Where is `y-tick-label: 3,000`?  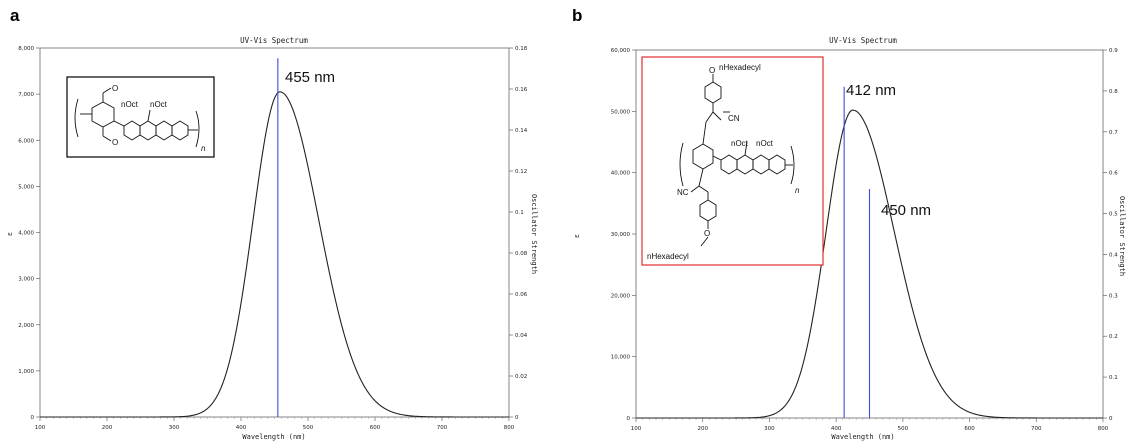
y-tick-label: 3,000 is located at coordinates (26, 280).